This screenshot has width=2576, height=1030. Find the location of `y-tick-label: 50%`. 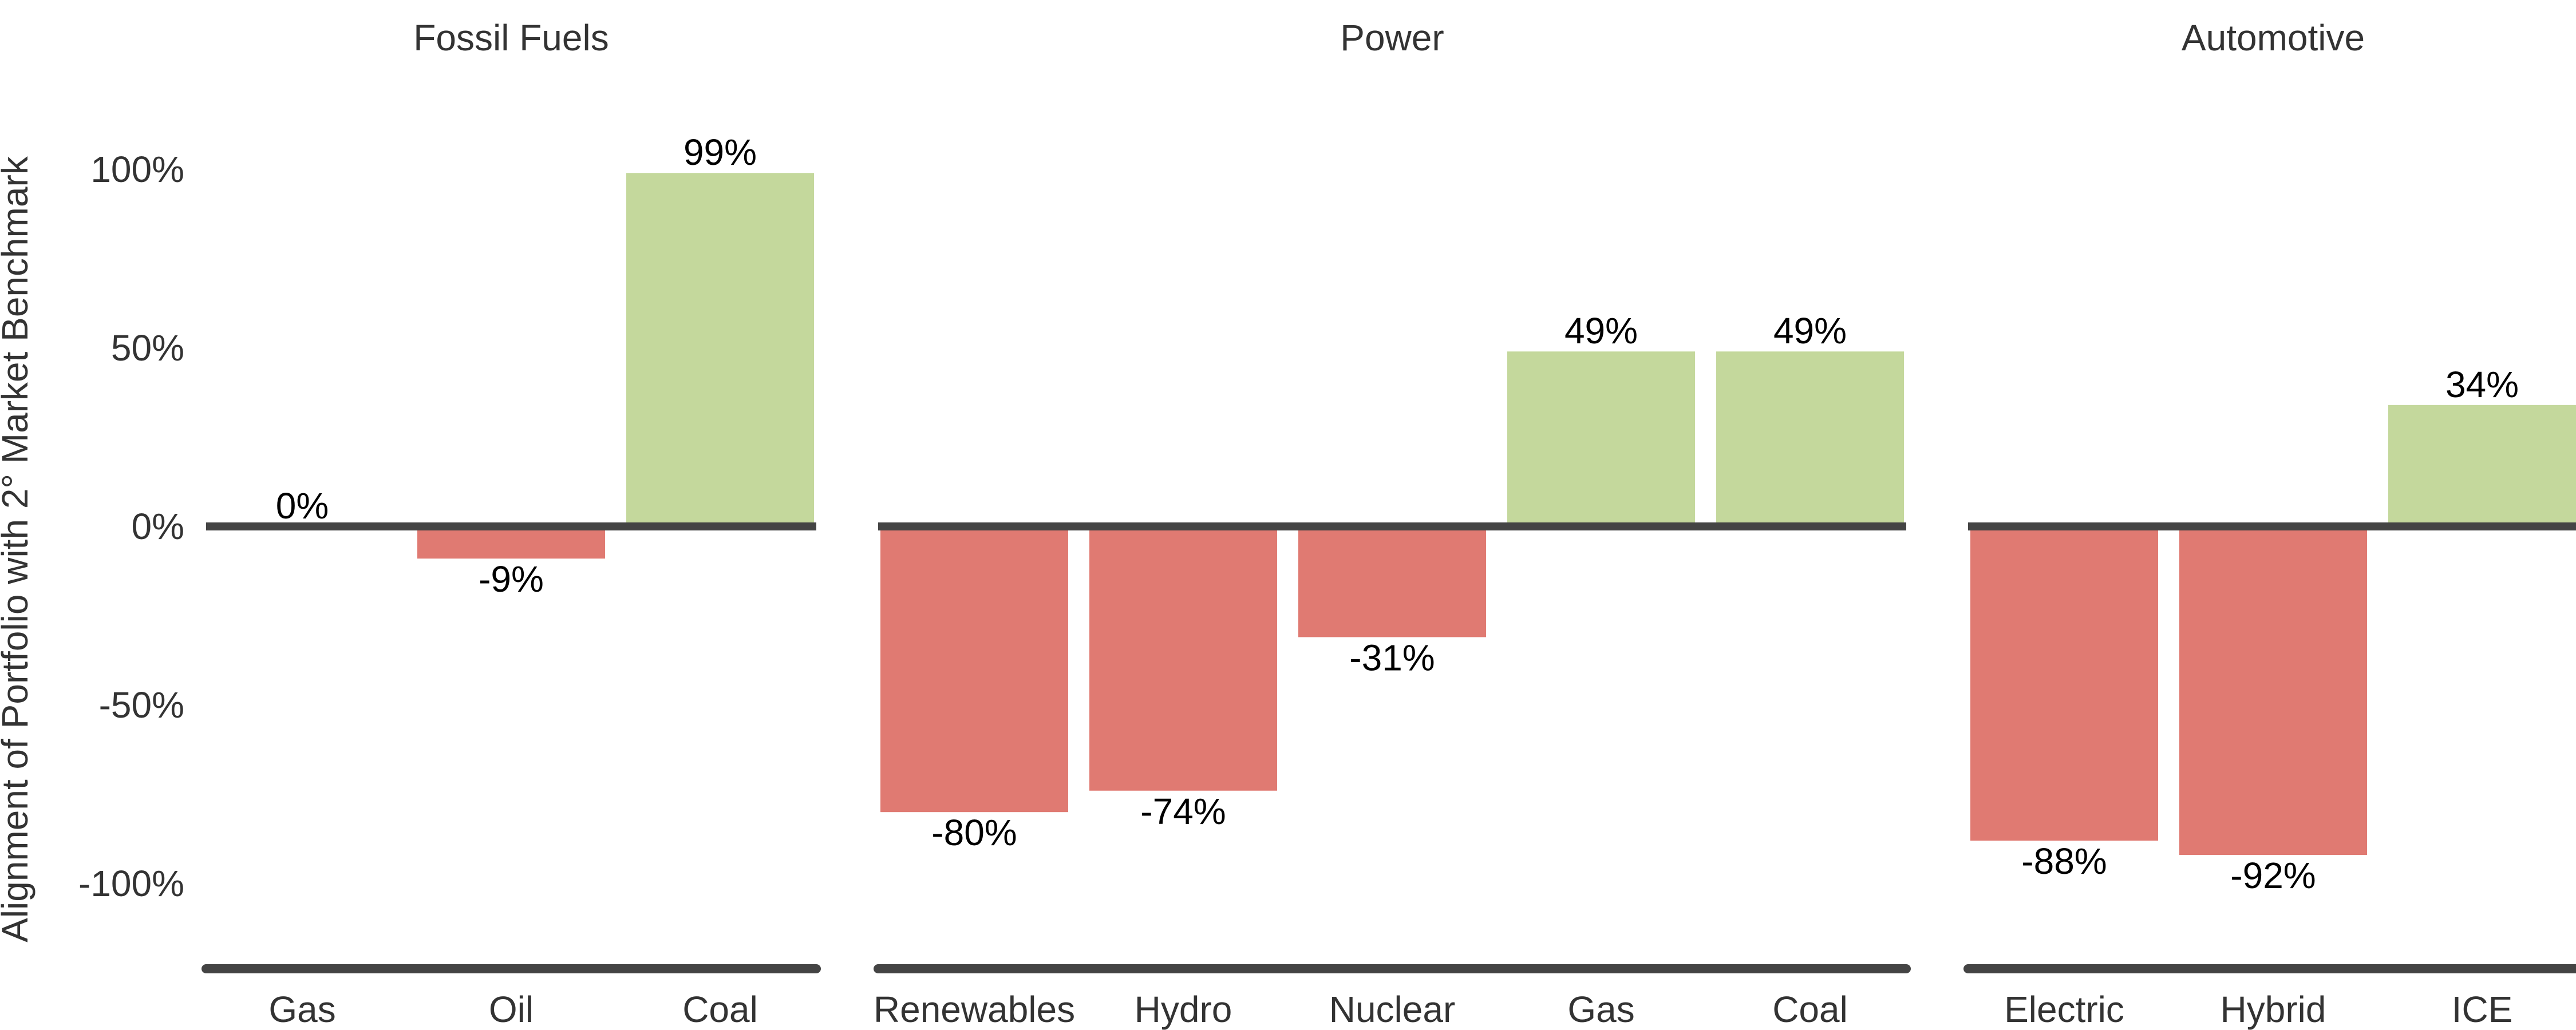

y-tick-label: 50% is located at coordinates (147, 348).